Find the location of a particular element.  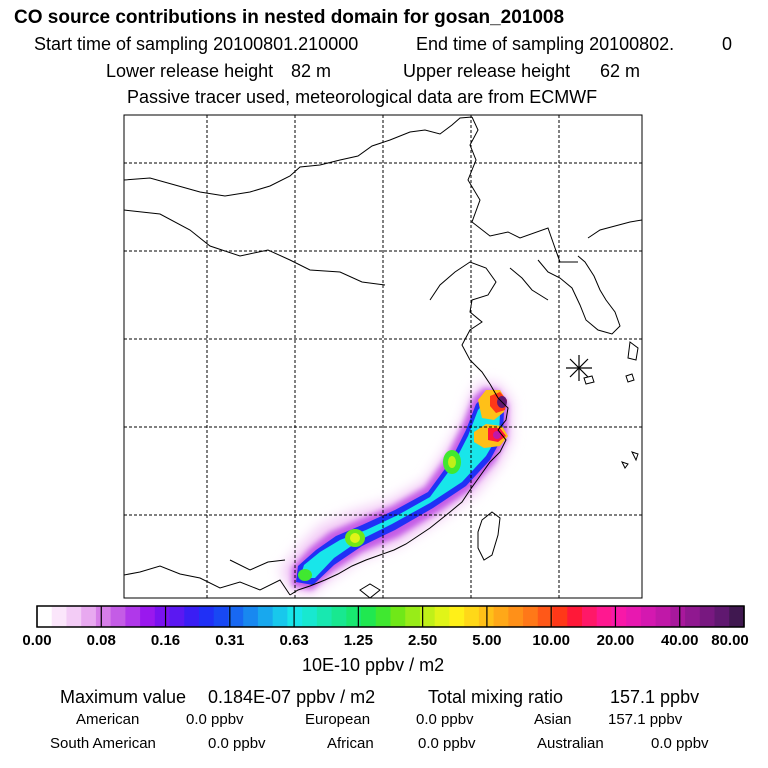

start-time-label: Start time of sampling 20100801.210000 is located at coordinates (196, 44).